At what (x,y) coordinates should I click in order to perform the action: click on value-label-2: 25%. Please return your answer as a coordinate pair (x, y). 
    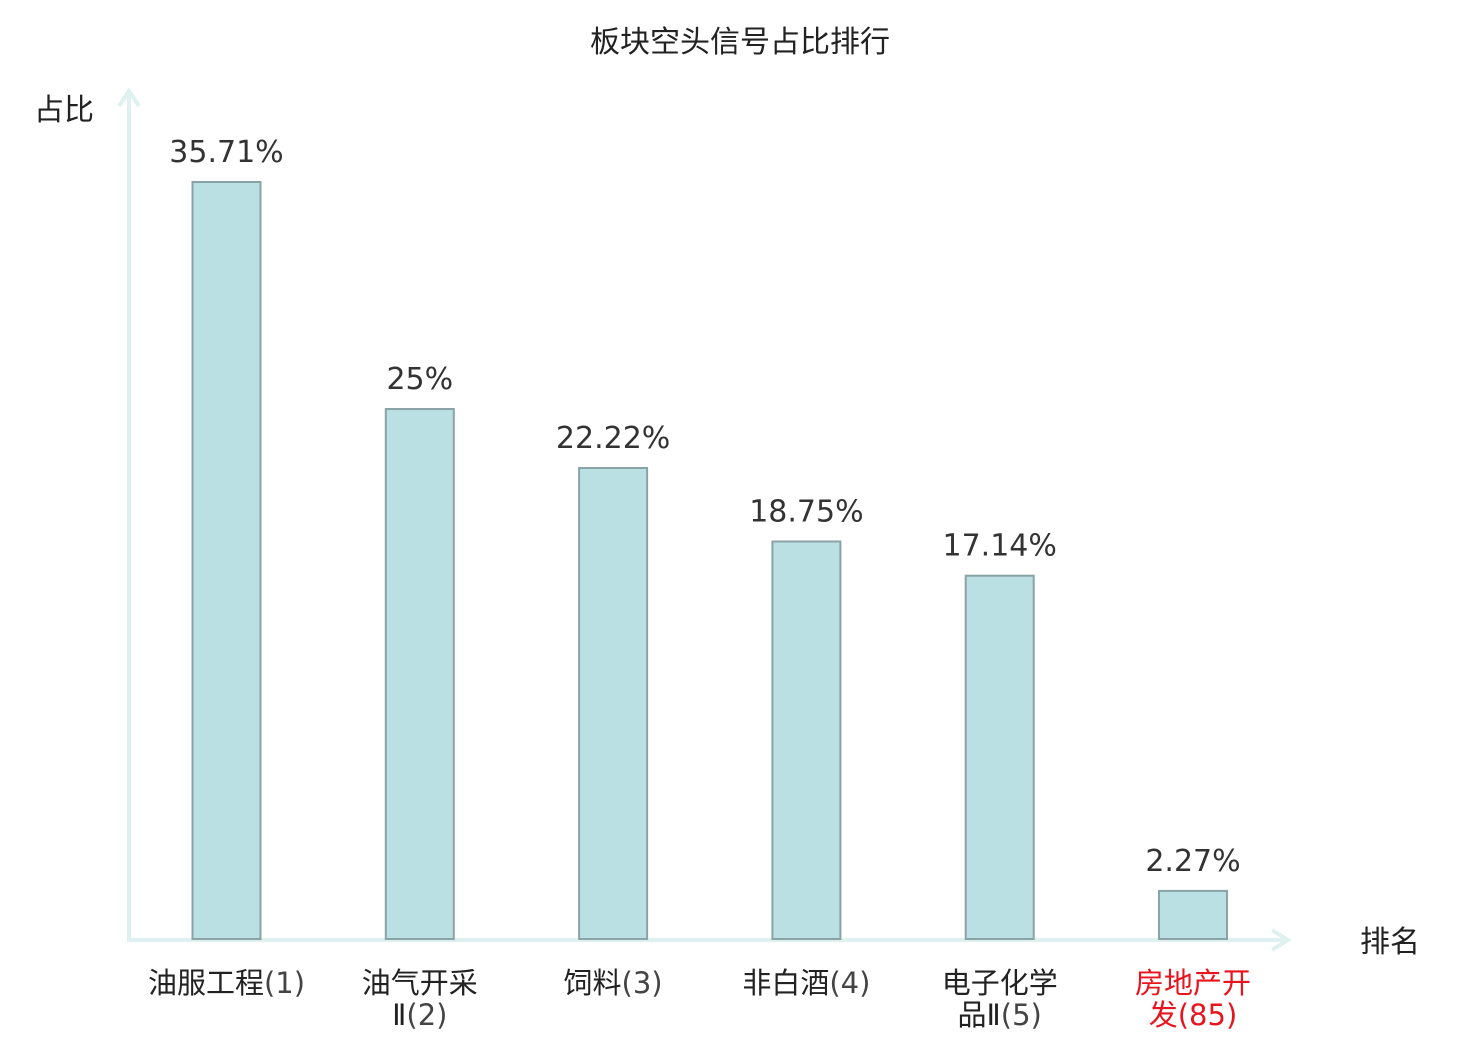
    Looking at the image, I should click on (419, 379).